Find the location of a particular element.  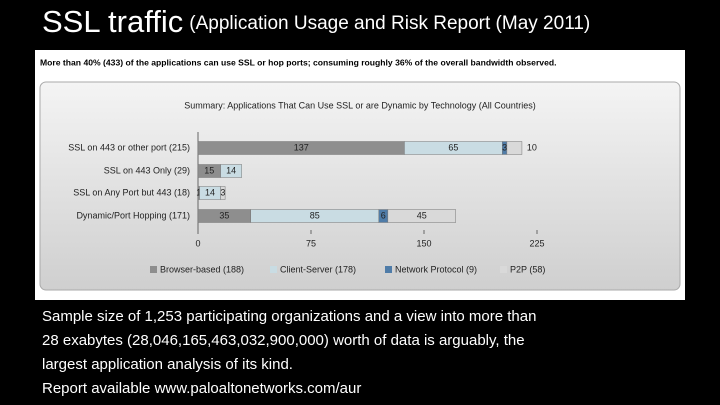

data-label: 6 is located at coordinates (383, 215).